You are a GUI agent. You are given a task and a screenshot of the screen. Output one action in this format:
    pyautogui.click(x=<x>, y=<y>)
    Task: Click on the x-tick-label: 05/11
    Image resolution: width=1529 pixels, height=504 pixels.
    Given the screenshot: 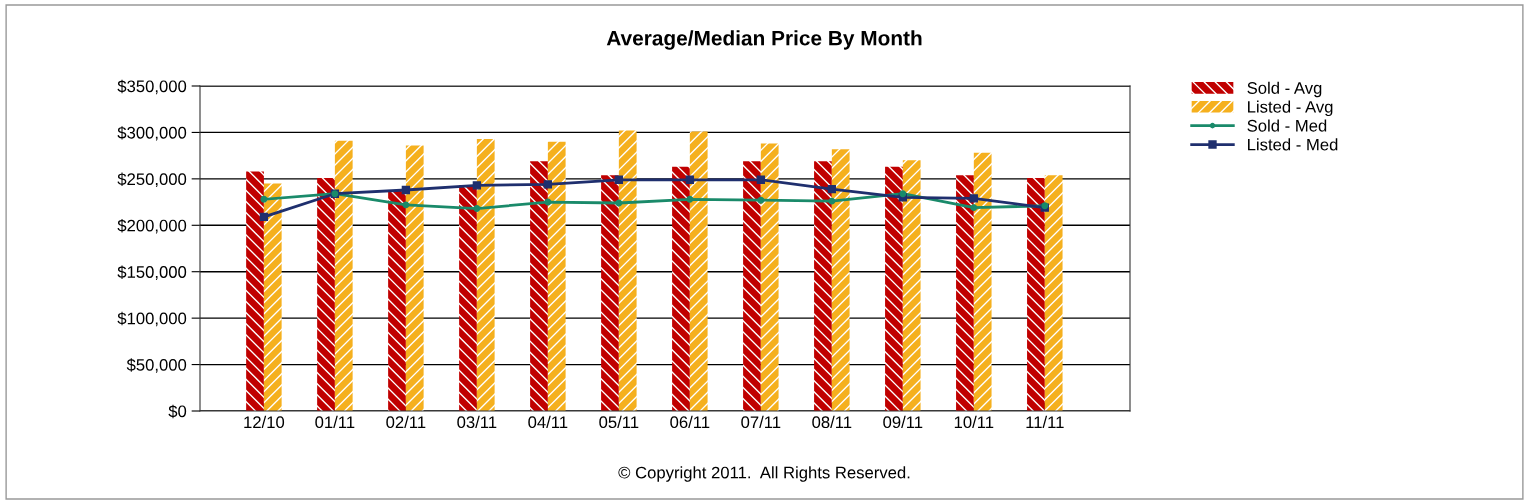 What is the action you would take?
    pyautogui.click(x=619, y=422)
    